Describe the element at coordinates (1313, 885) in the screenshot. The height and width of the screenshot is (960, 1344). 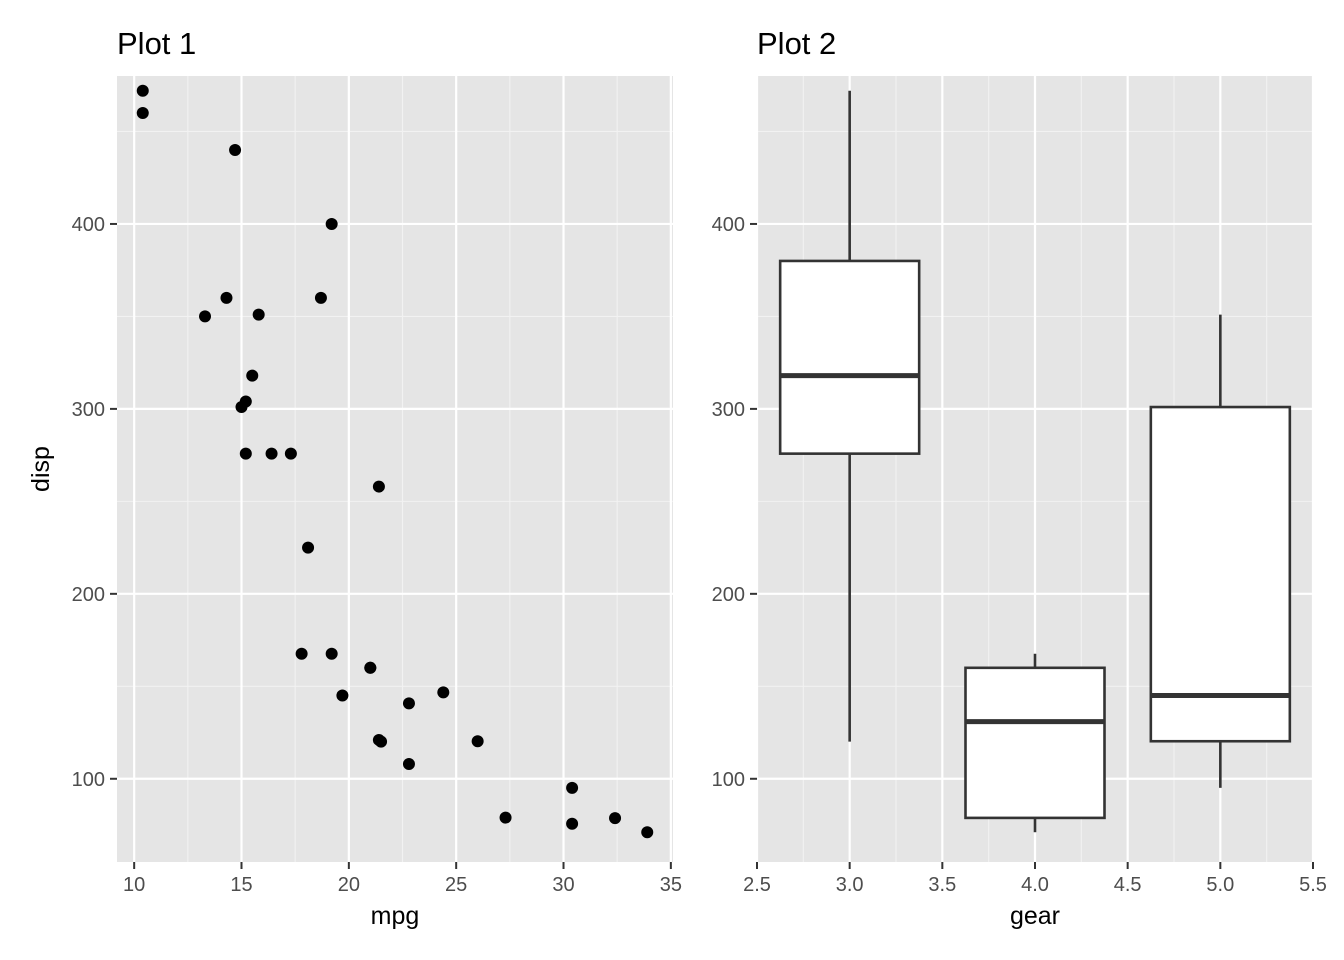
I see `x-tick-label: 5.5` at that location.